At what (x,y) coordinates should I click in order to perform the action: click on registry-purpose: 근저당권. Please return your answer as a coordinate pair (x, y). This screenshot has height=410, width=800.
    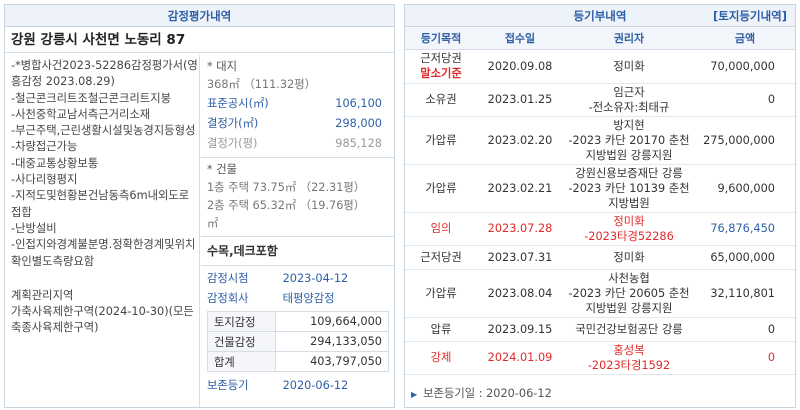
    Looking at the image, I should click on (441, 257).